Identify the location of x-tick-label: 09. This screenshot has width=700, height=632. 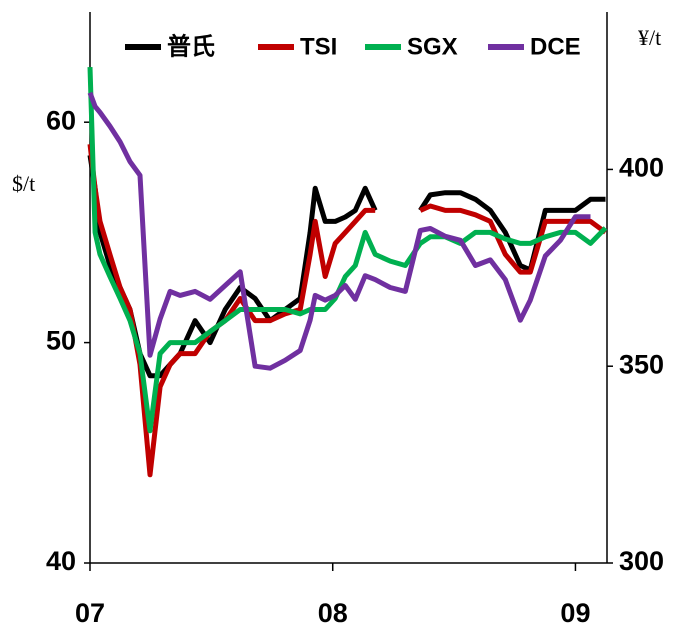
(575, 613).